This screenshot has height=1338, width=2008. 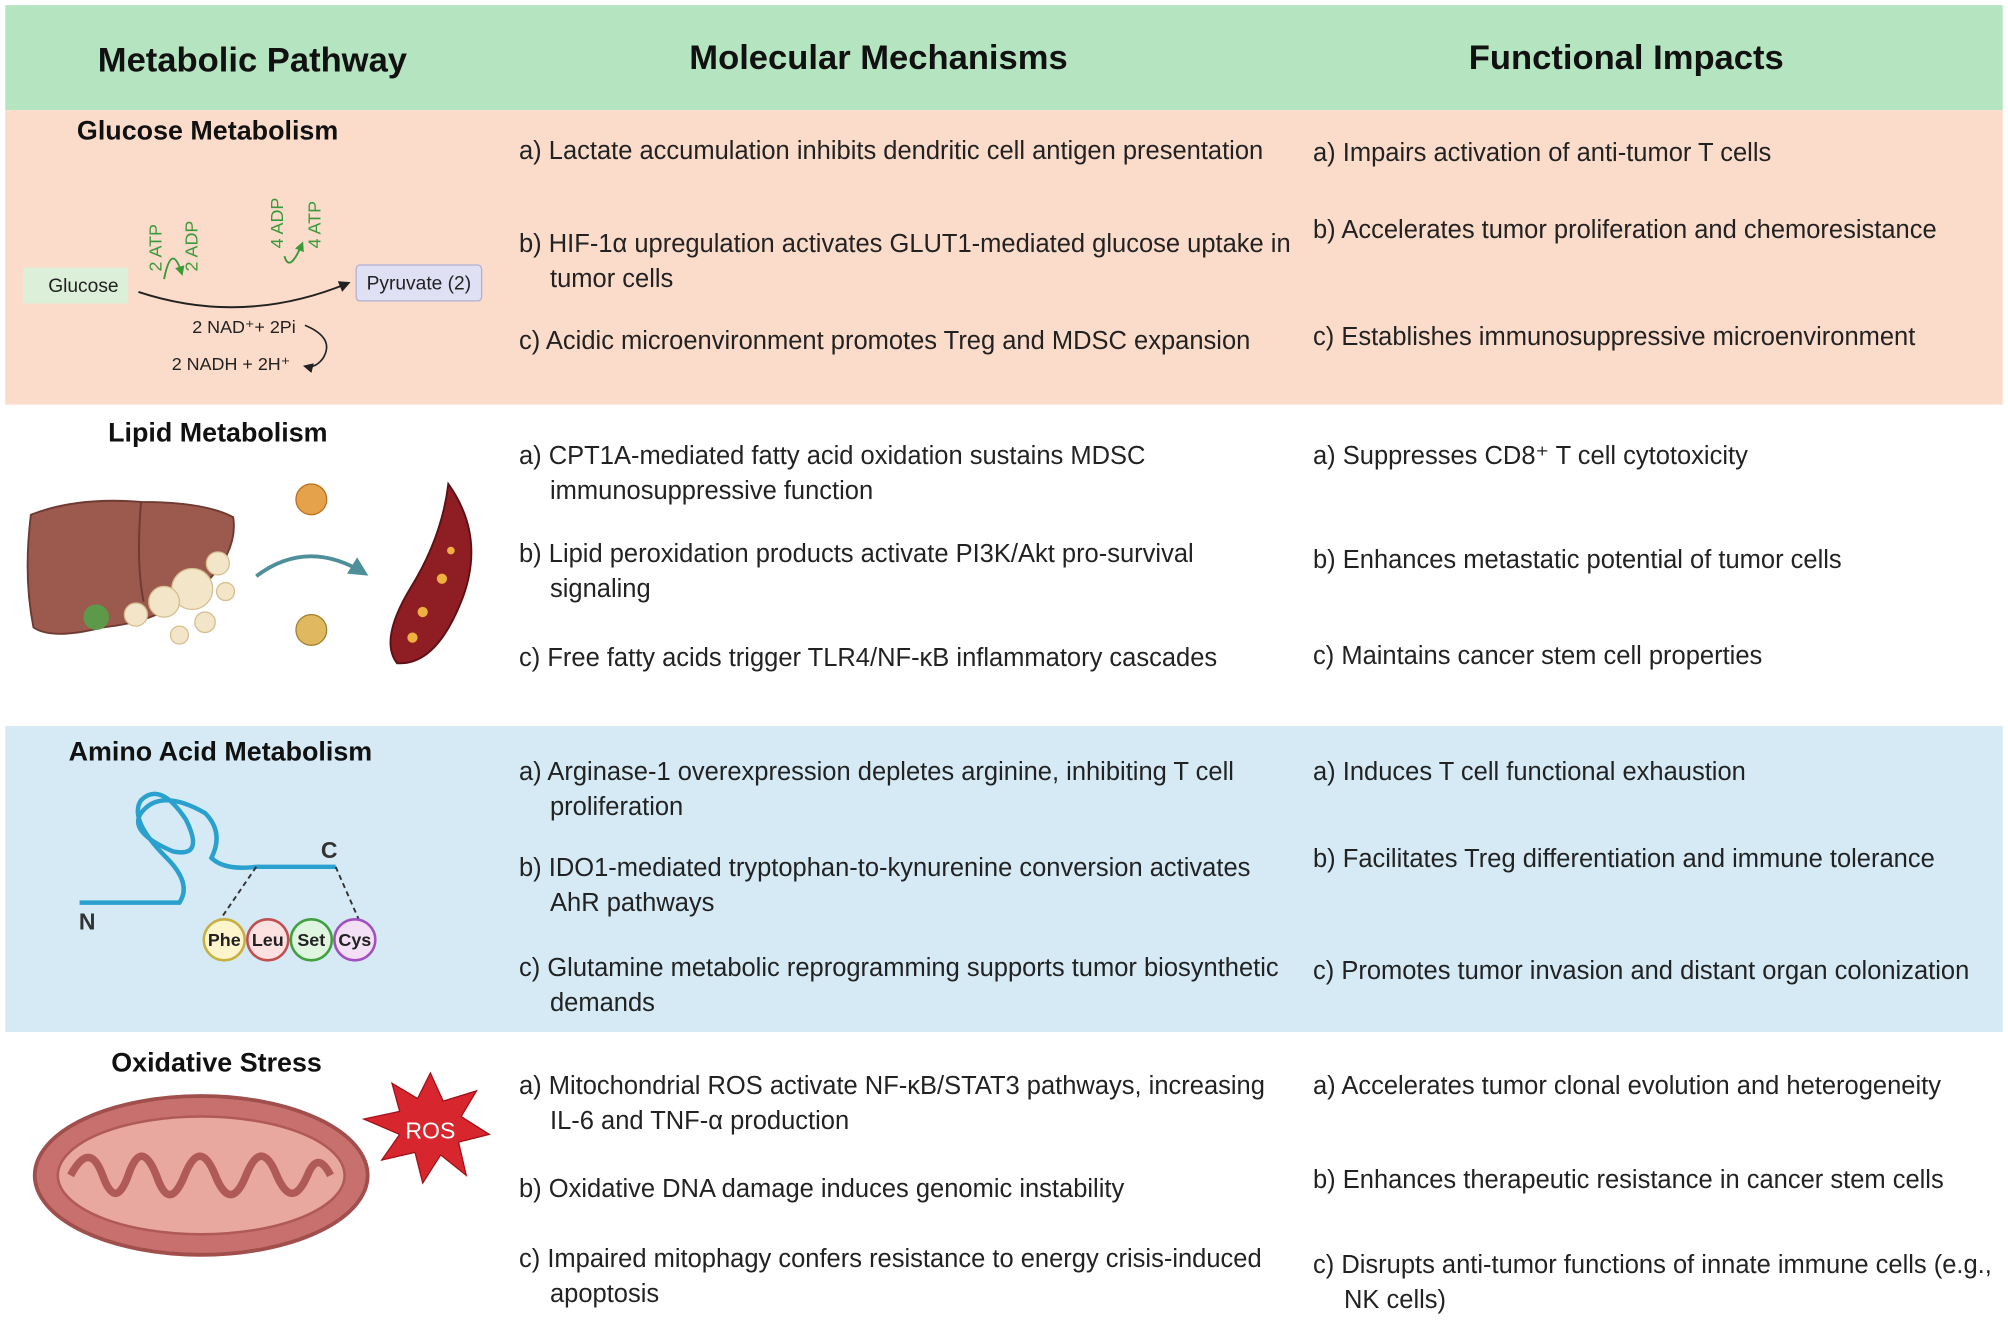 What do you see at coordinates (314, 224) in the screenshot?
I see `label: 4 ATP` at bounding box center [314, 224].